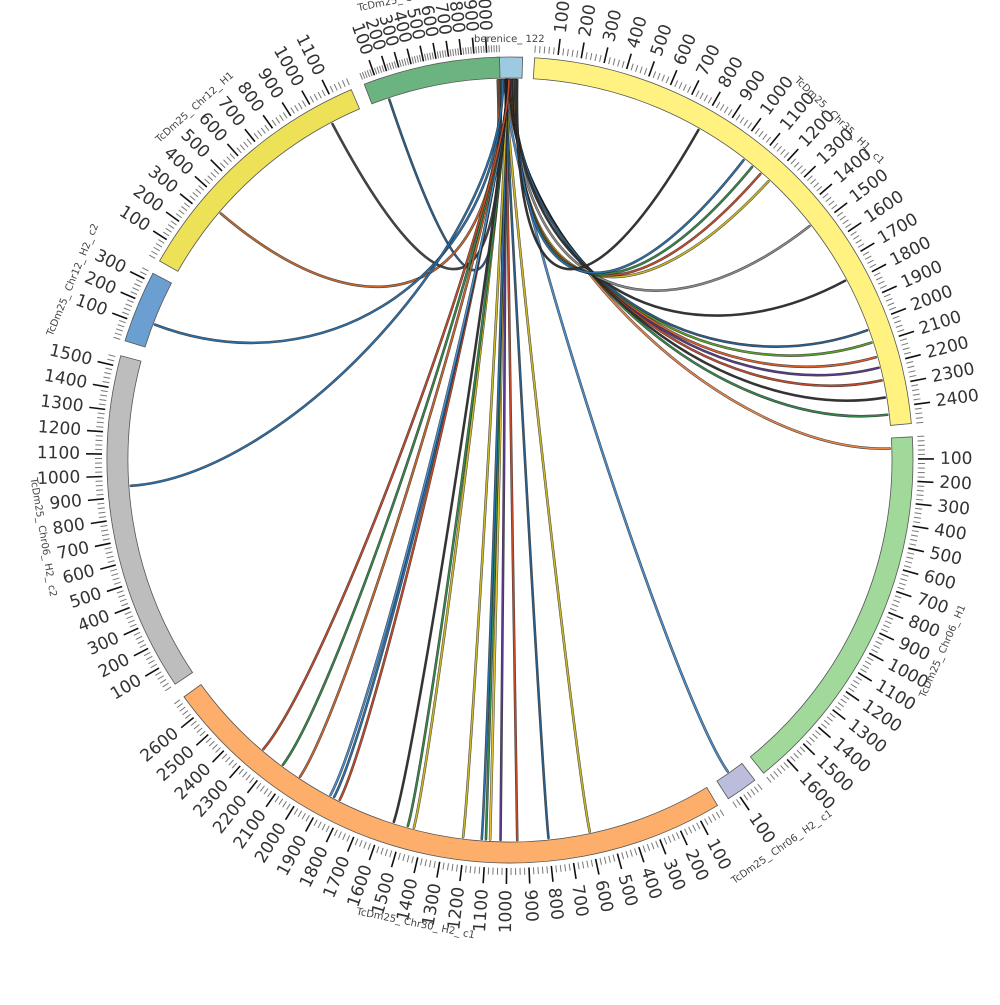 The width and height of the screenshot is (1000, 1005). I want to click on link-outline, so click(637, 177).